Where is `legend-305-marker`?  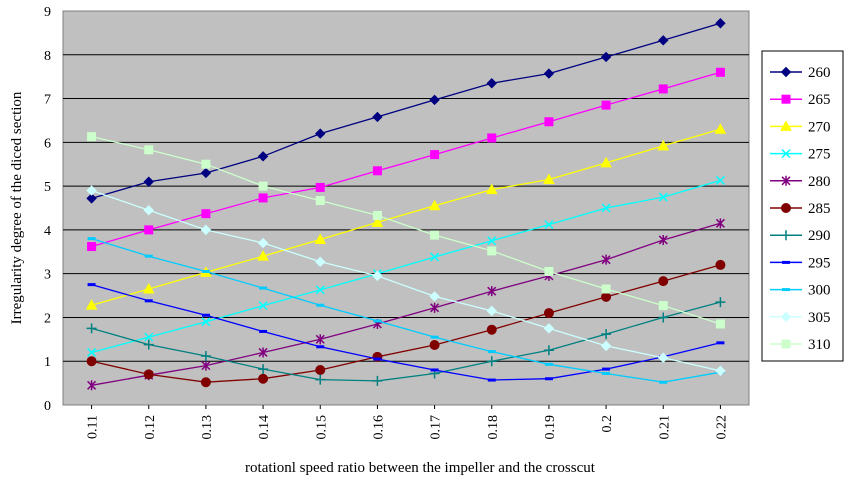 legend-305-marker is located at coordinates (786, 317).